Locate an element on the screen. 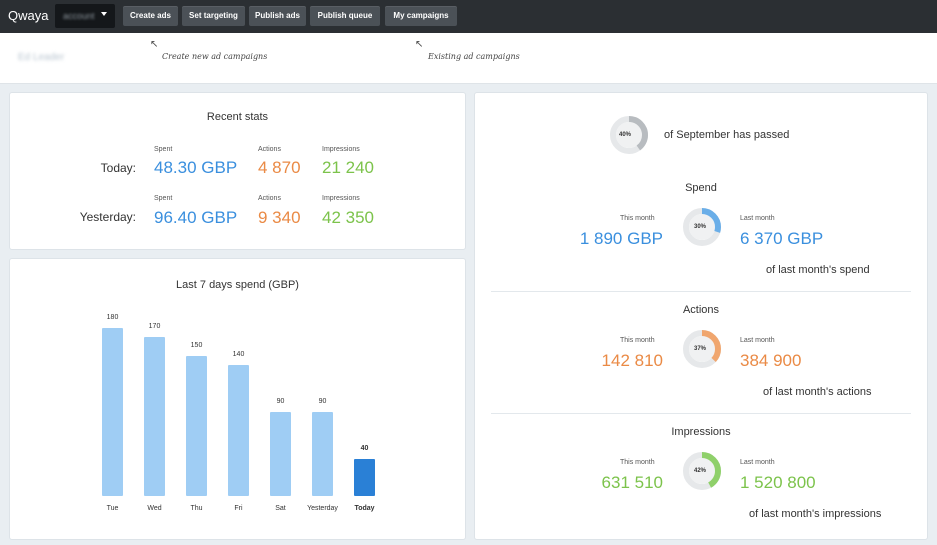 This screenshot has width=937, height=545. today-spent-value: 48.30 GBP is located at coordinates (196, 167).